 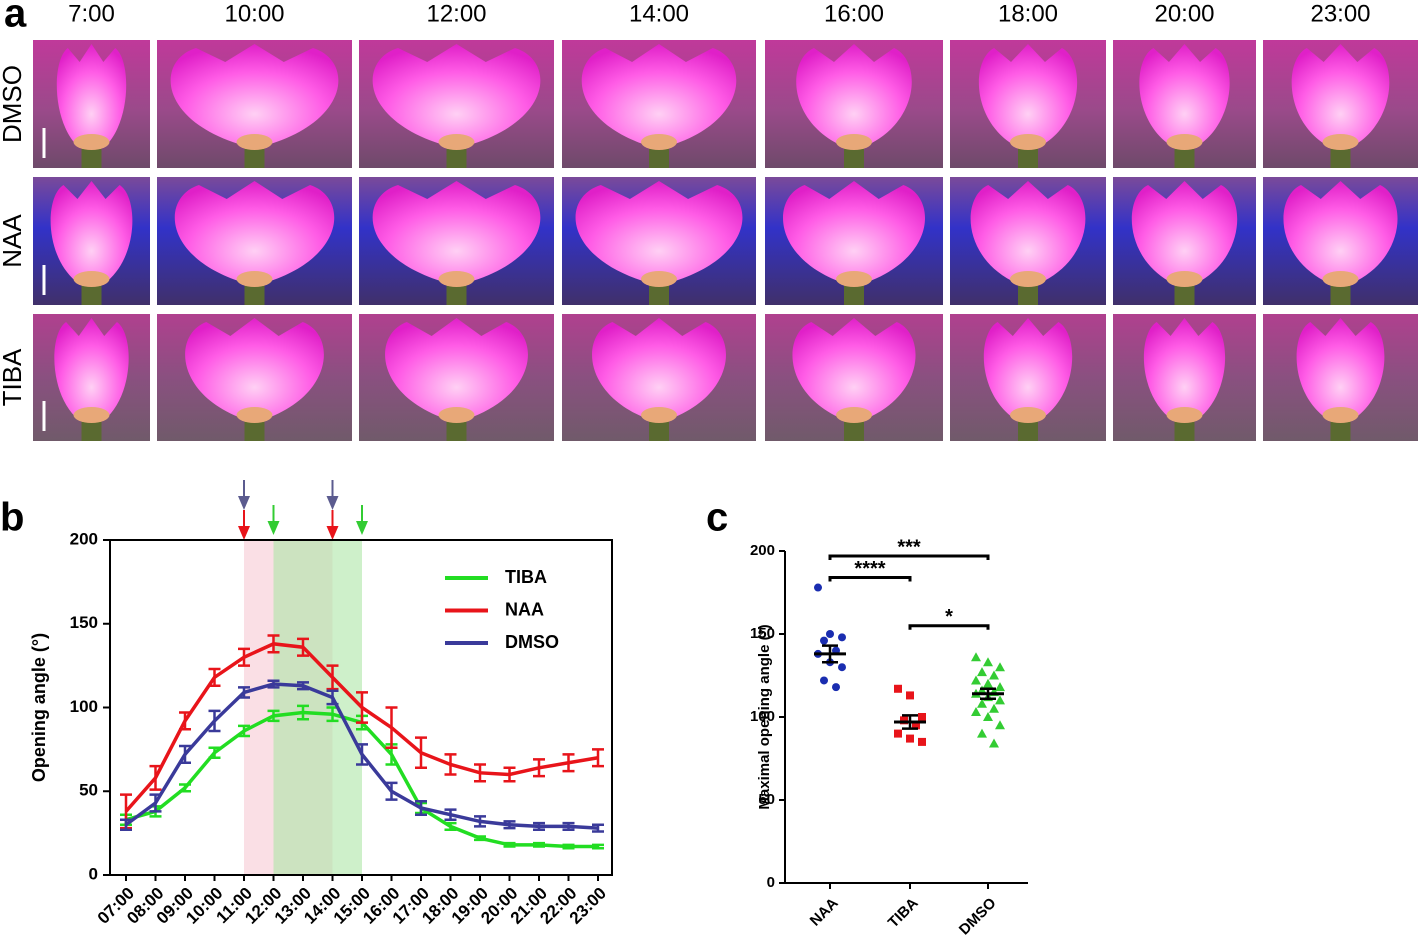 What do you see at coordinates (869, 569) in the screenshot?
I see `significance-label: ****` at bounding box center [869, 569].